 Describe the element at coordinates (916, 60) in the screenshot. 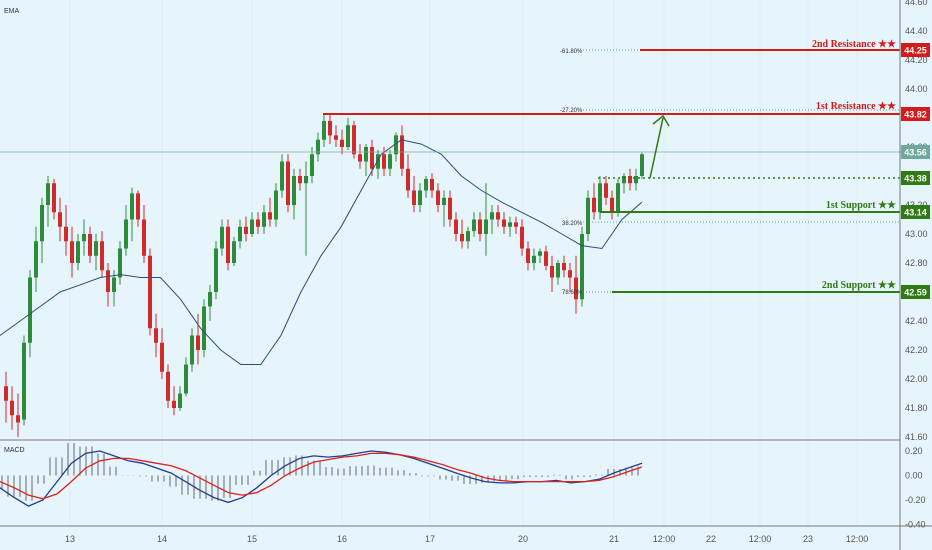

I see `price-tick-label: 44.20` at that location.